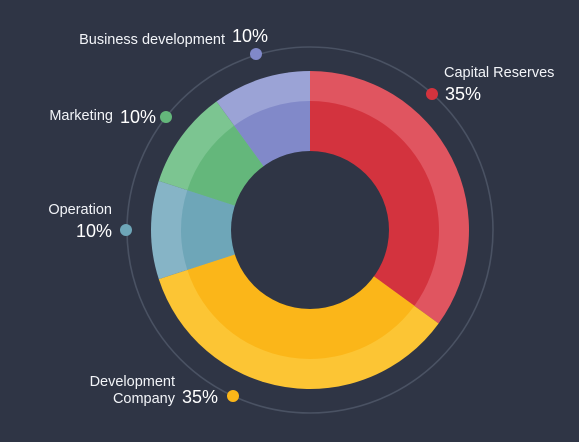 The height and width of the screenshot is (442, 579). I want to click on label-capital-reserves: Capital Reserves, so click(499, 73).